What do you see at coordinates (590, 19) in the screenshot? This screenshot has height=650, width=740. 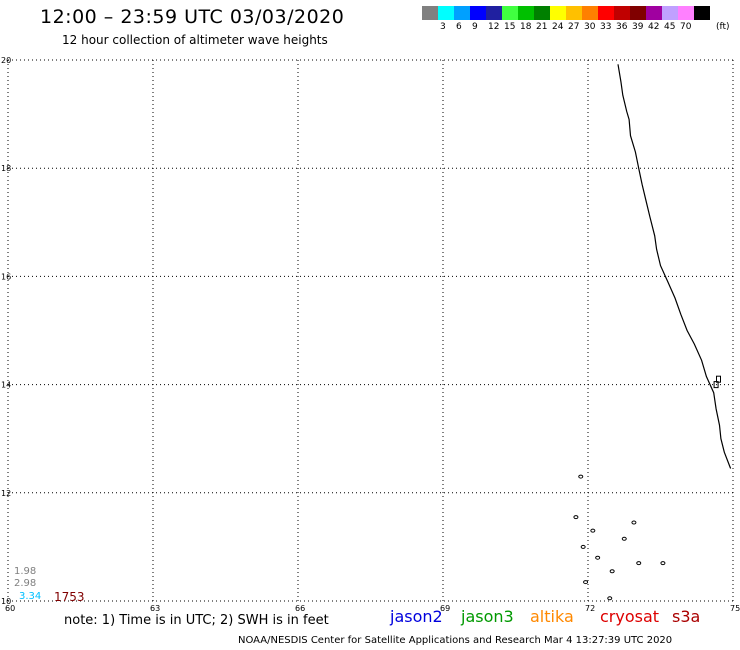 I see `legend-swatch: 30` at bounding box center [590, 19].